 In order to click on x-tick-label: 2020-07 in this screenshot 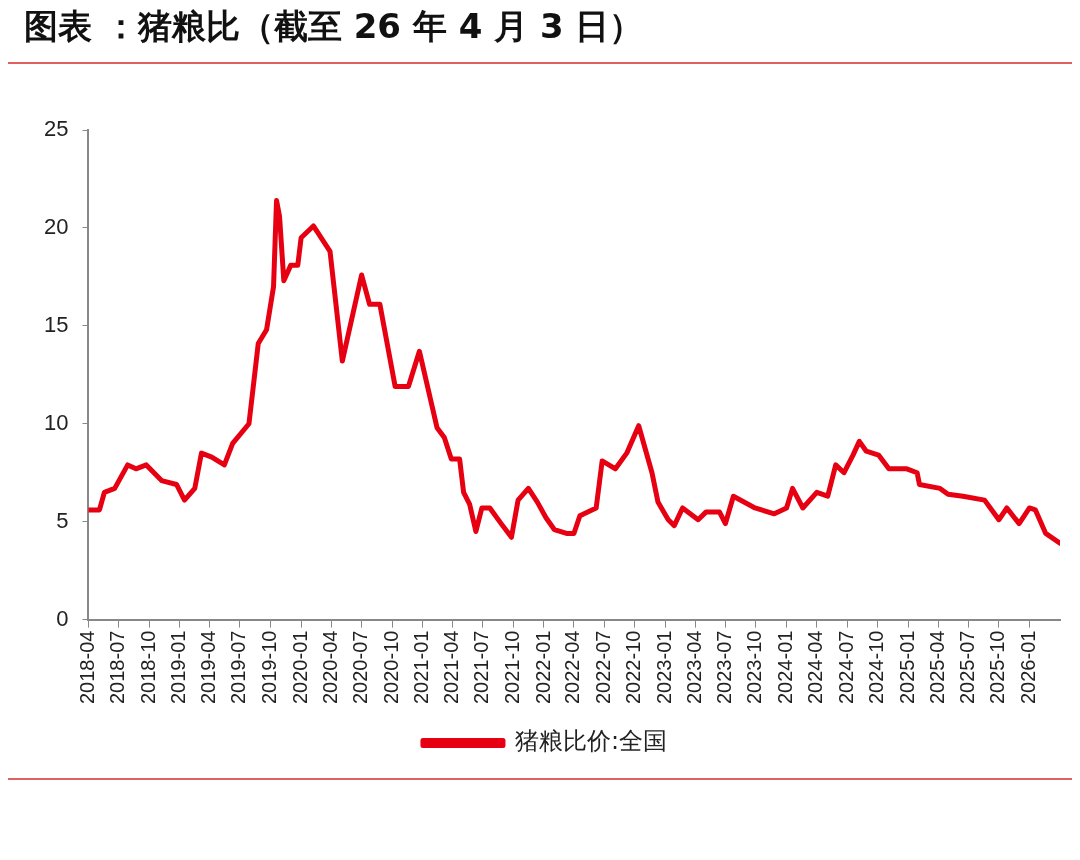, I will do `click(360, 667)`.